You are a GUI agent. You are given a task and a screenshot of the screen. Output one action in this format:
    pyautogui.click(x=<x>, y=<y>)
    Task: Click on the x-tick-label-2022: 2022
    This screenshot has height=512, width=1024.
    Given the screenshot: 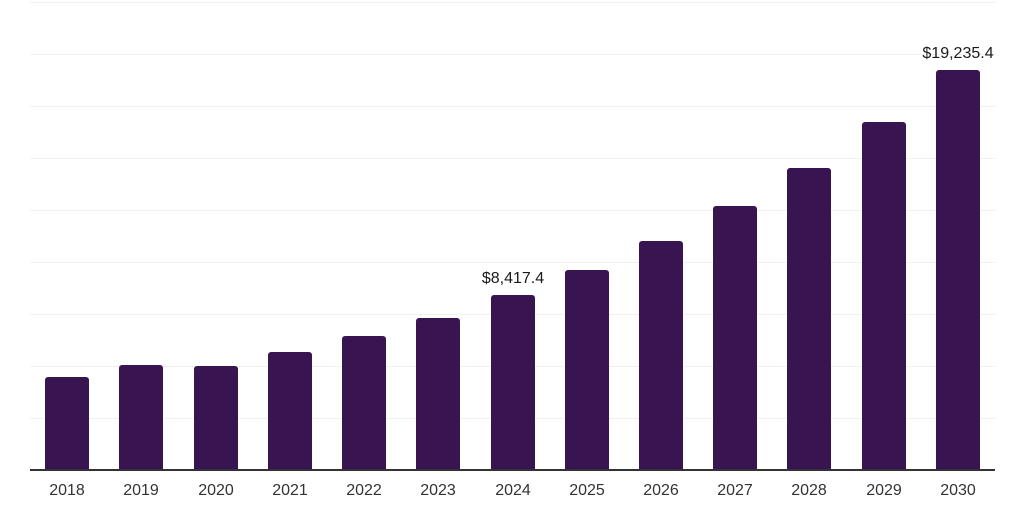 What is the action you would take?
    pyautogui.click(x=364, y=490)
    